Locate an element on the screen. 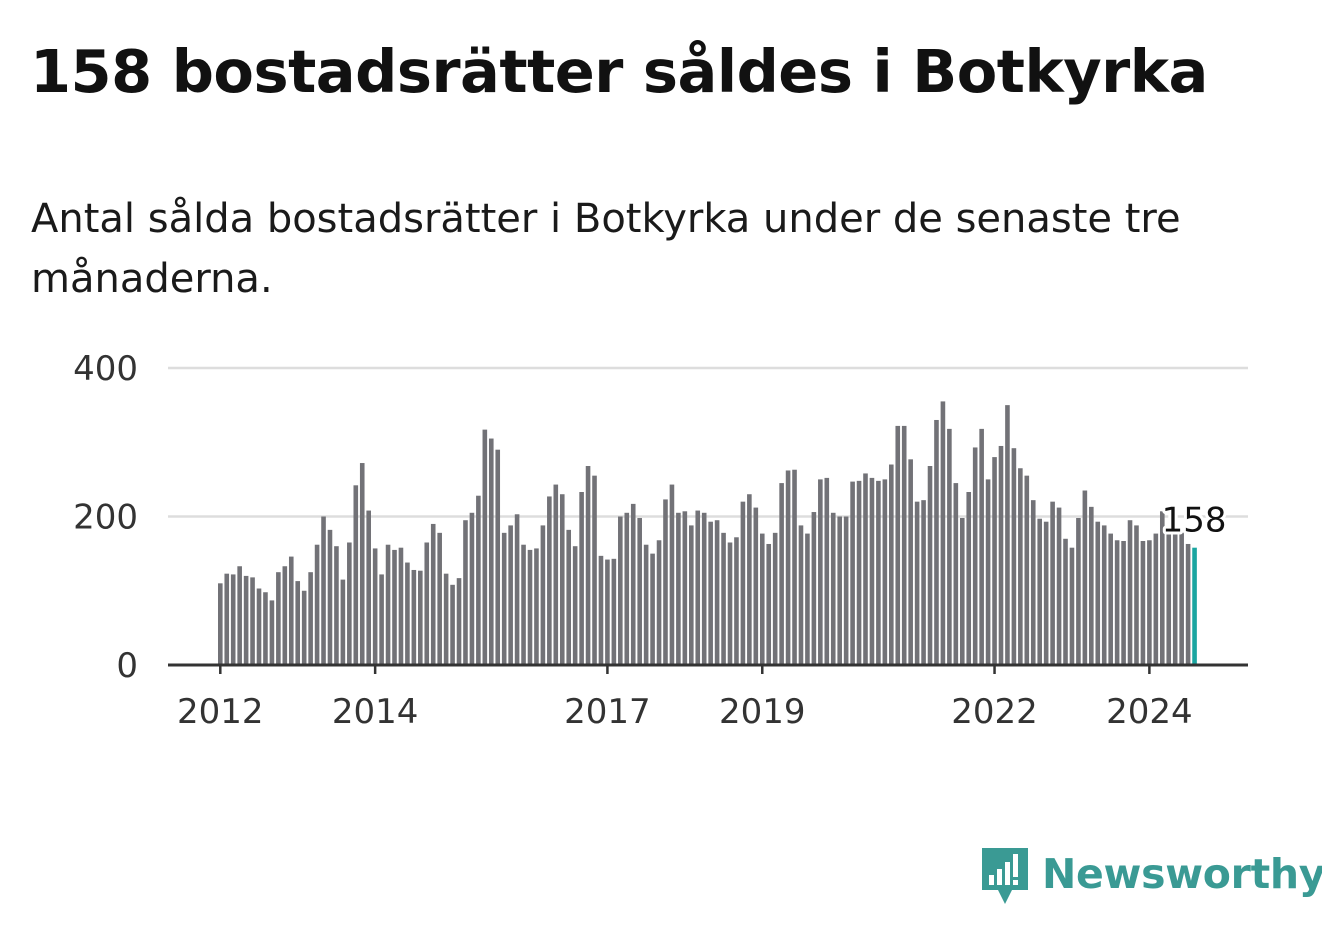 The image size is (1322, 939). page-title: 158 bostadsrätter såldes i Botkyrka is located at coordinates (619, 71).